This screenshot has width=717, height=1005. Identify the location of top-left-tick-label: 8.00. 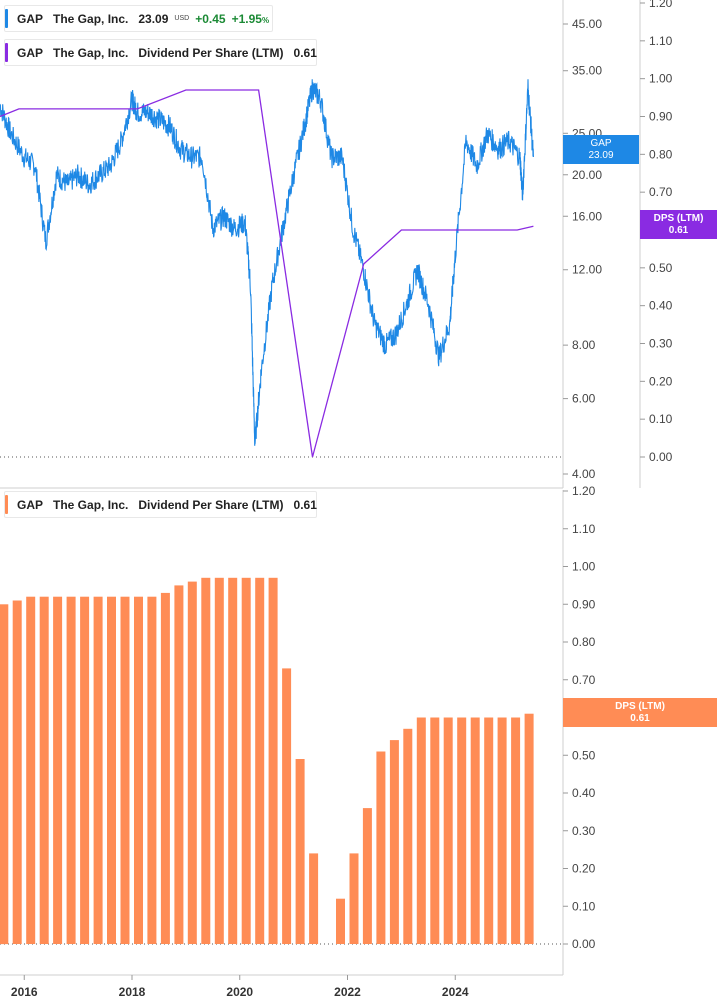
(584, 345).